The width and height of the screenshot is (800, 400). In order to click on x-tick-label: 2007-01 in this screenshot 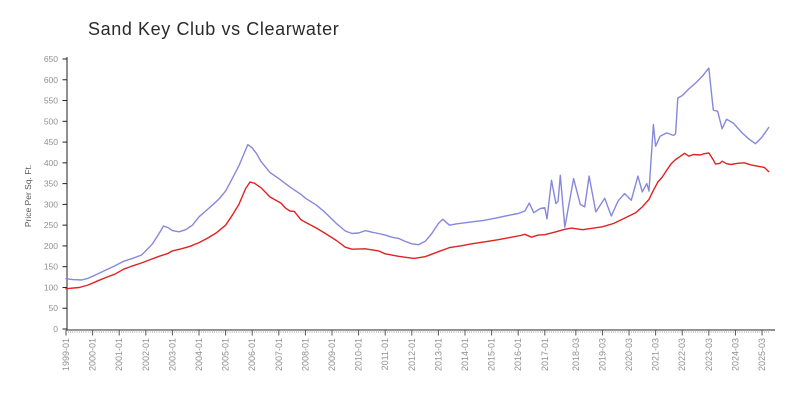, I will do `click(279, 354)`.